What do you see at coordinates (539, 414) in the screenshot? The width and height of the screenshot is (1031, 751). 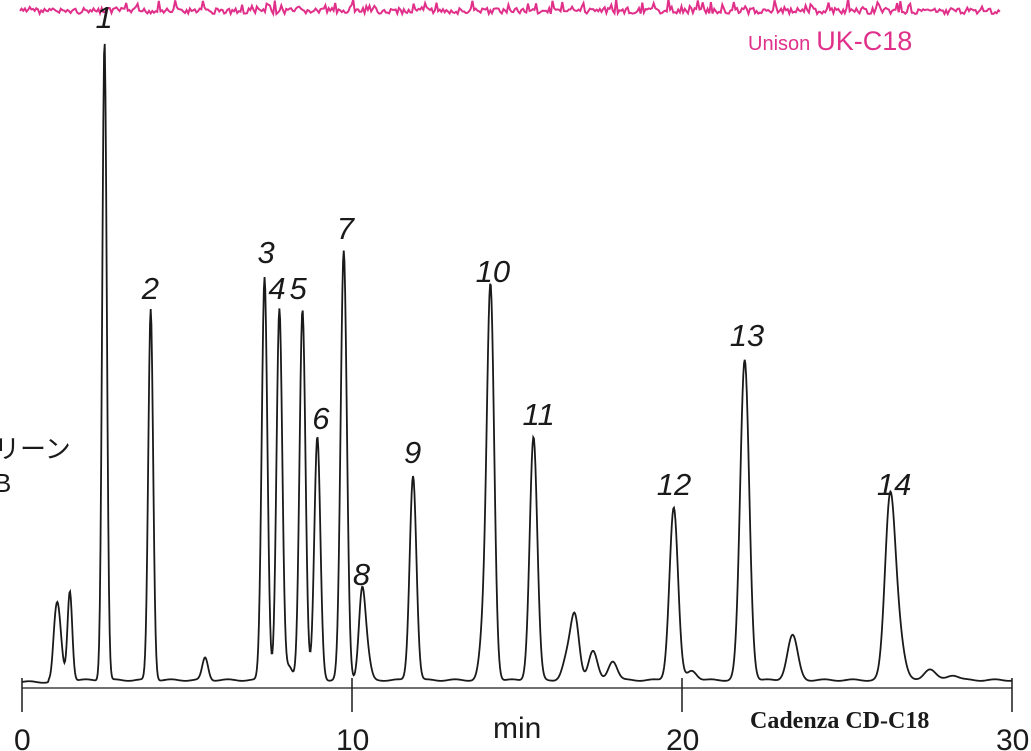 I see `peak-label-11: 11` at bounding box center [539, 414].